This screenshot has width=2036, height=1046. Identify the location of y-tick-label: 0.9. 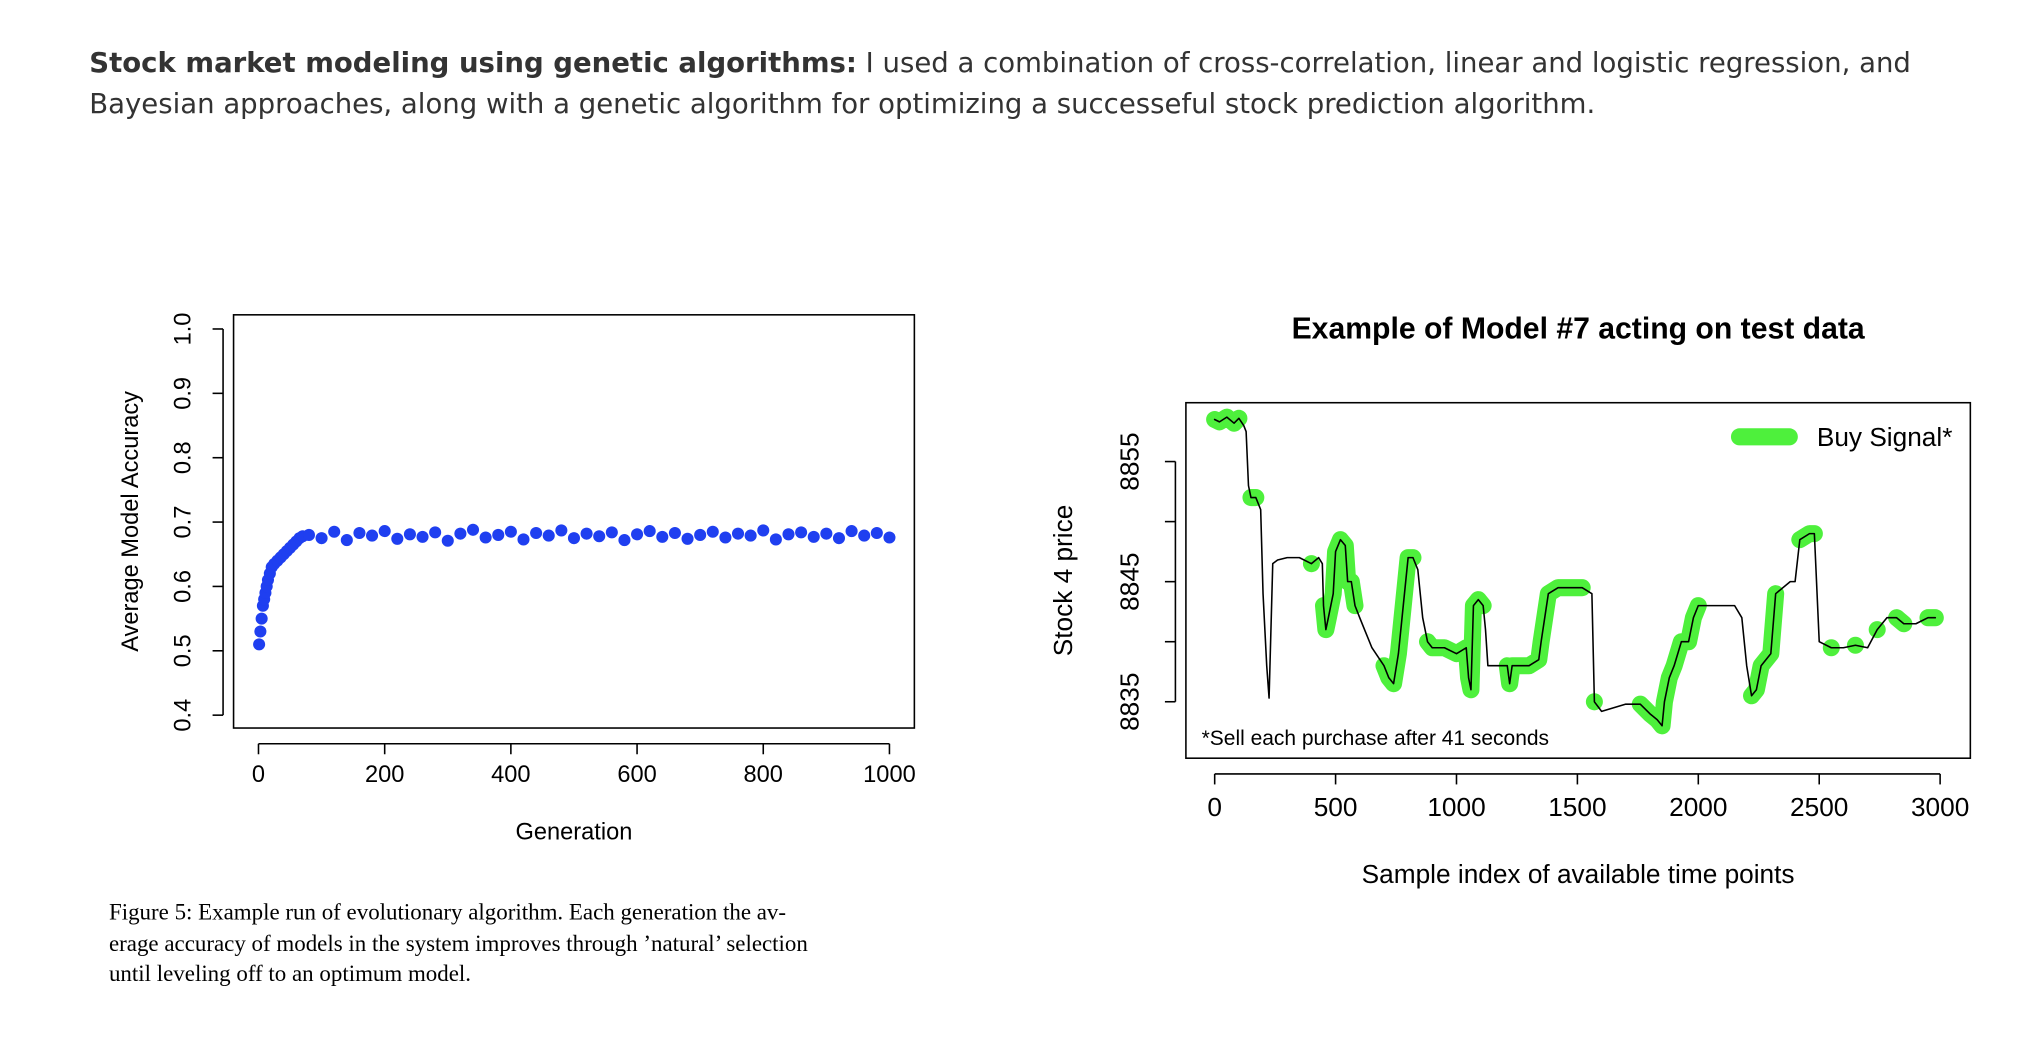
(183, 393).